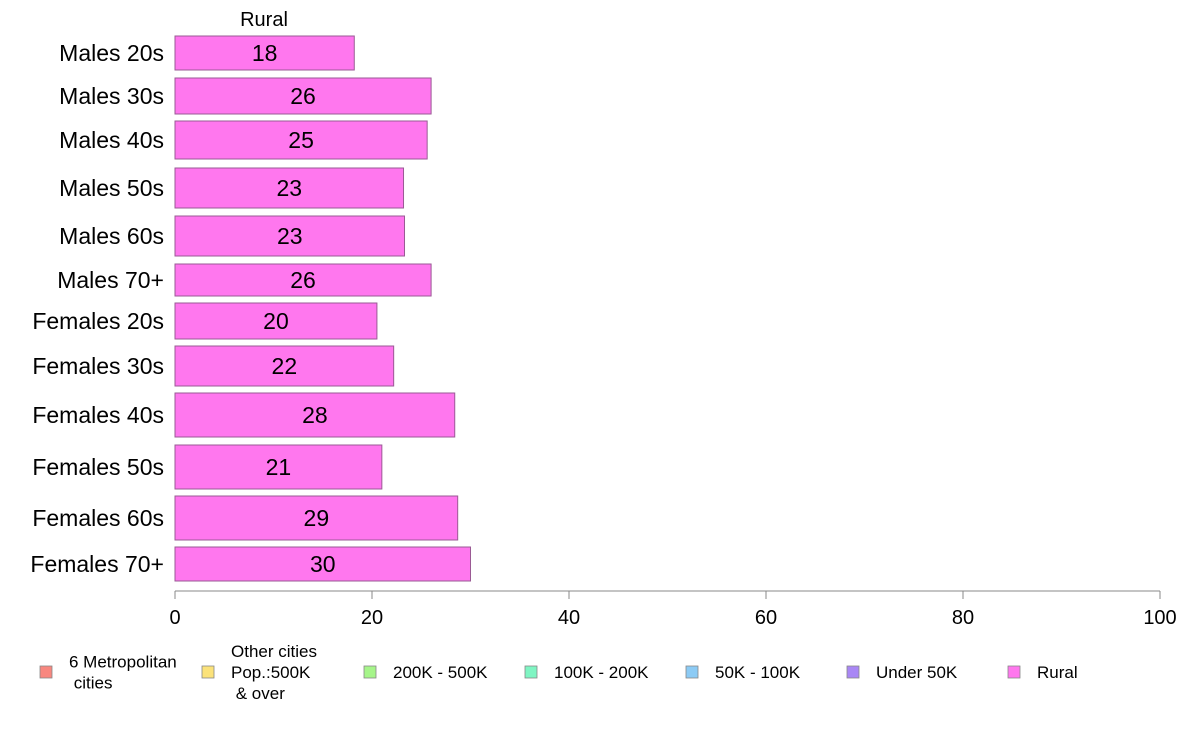  Describe the element at coordinates (963, 618) in the screenshot. I see `x-tick-label: 80` at that location.